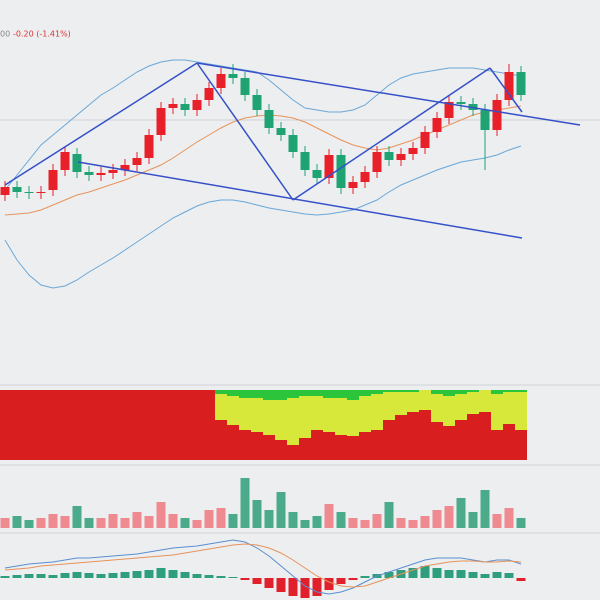 The height and width of the screenshot is (600, 600). Describe the element at coordinates (42, 34) in the screenshot. I see `change-text: -0.20 (-1.41%)` at that location.